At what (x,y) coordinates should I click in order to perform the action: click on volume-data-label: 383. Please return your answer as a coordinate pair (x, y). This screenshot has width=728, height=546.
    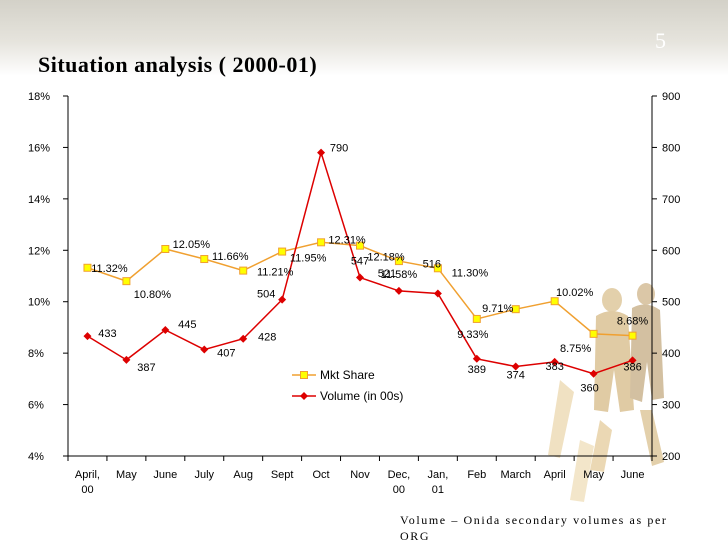
    Looking at the image, I should click on (554, 367).